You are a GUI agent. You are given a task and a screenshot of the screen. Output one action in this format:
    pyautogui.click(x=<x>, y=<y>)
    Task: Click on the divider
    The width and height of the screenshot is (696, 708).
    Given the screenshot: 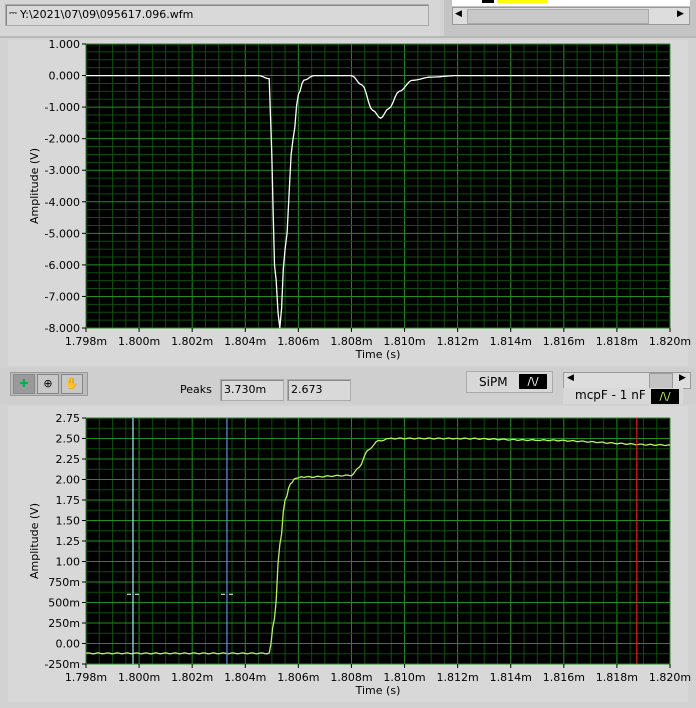 What is the action you would take?
    pyautogui.click(x=348, y=37)
    